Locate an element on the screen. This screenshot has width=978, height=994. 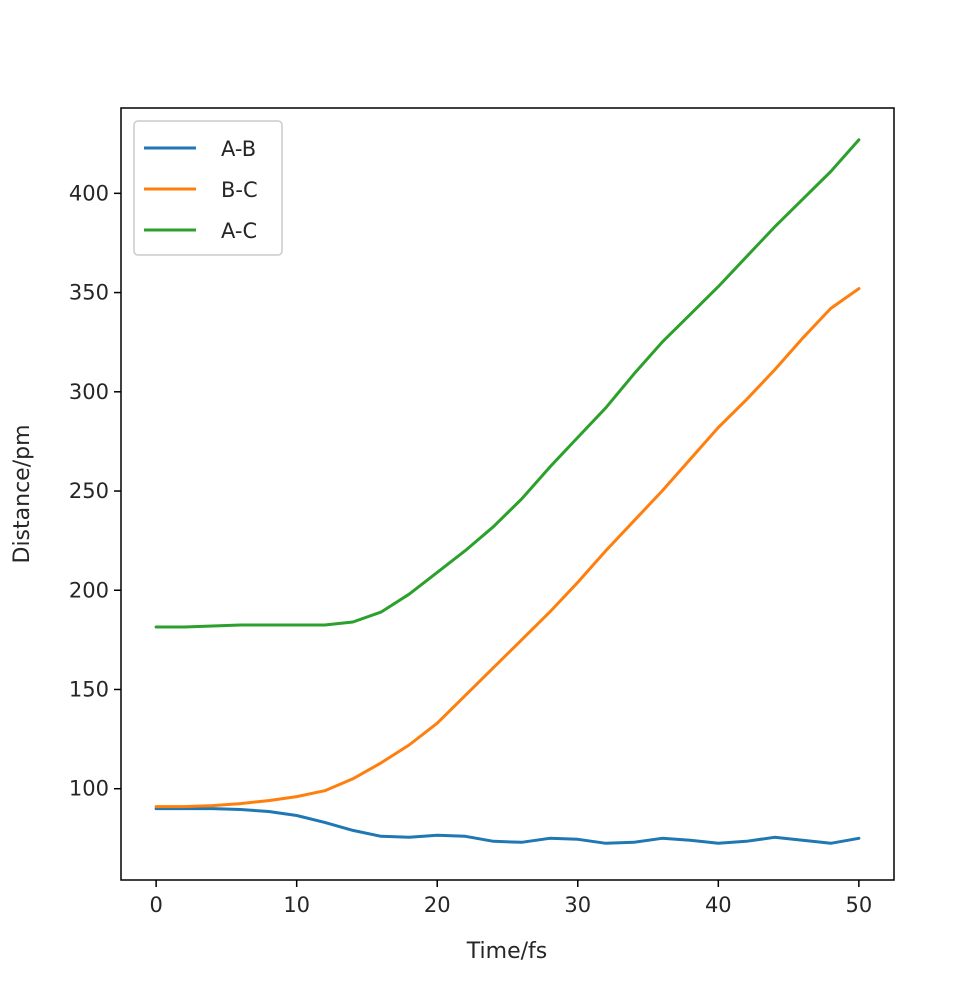
x-ticks: 0 10 20 30 40 50 is located at coordinates (510, 898).